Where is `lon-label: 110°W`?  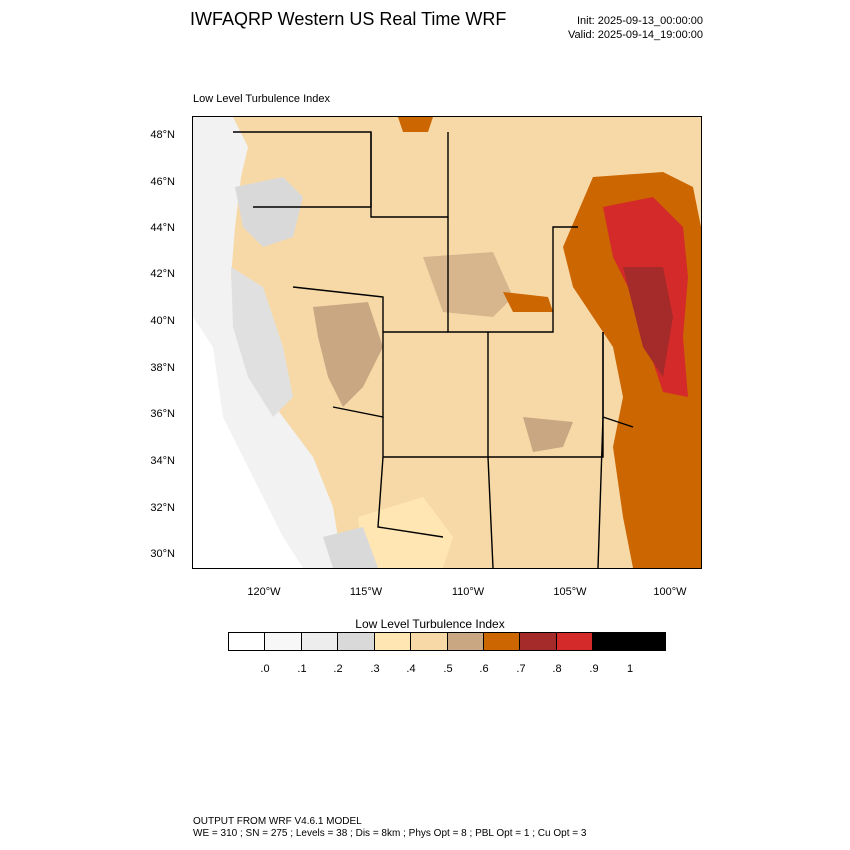 lon-label: 110°W is located at coordinates (468, 592).